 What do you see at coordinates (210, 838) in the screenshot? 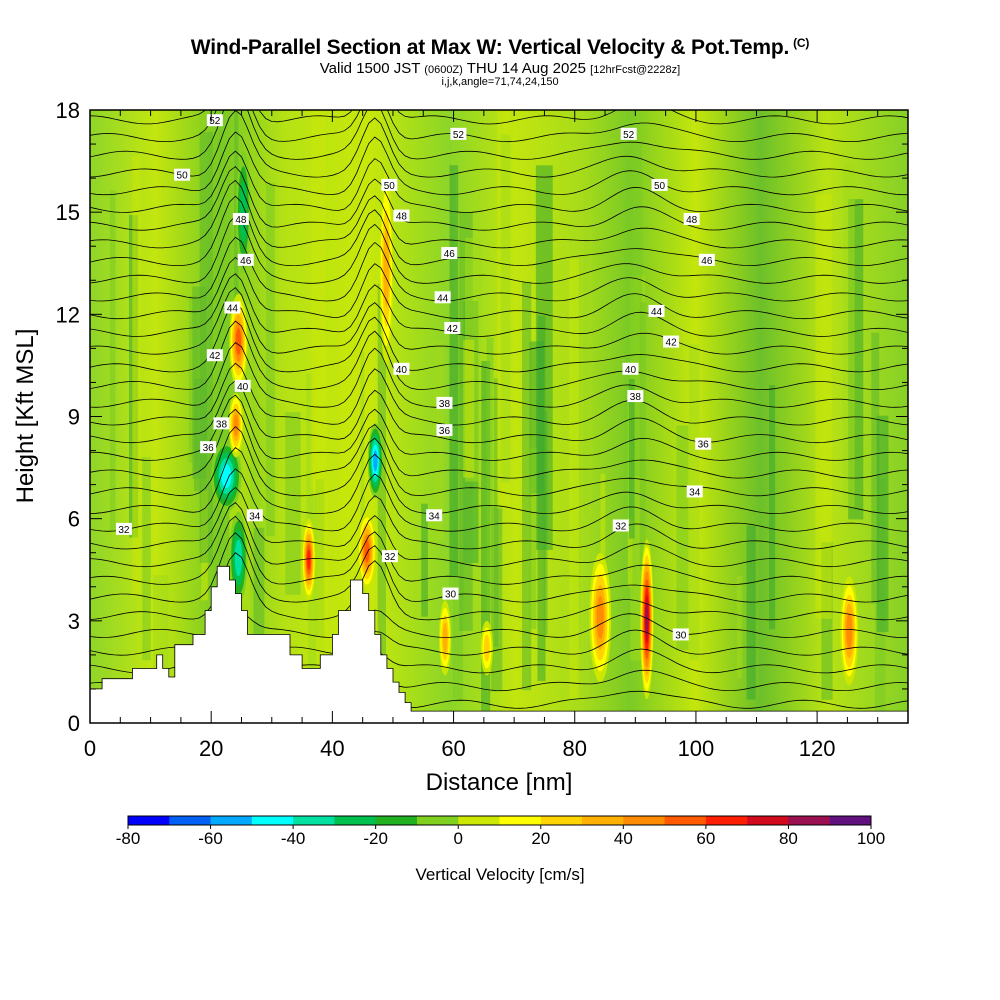
I see `colorbar-tick-label: -60` at bounding box center [210, 838].